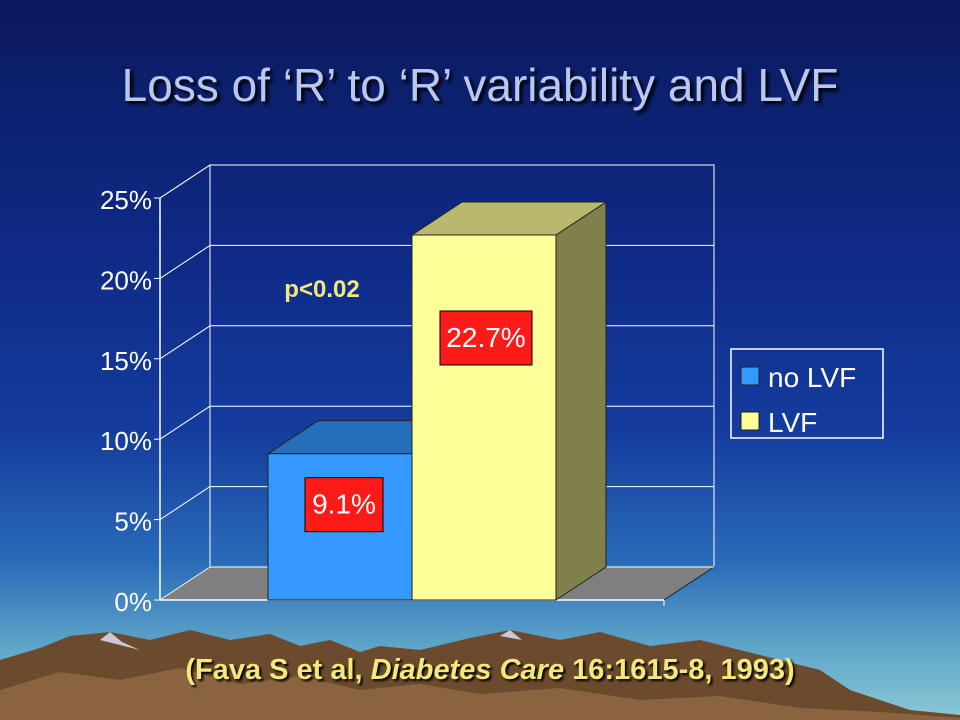 Image resolution: width=960 pixels, height=720 pixels. What do you see at coordinates (581, 401) in the screenshot?
I see `bar-side` at bounding box center [581, 401].